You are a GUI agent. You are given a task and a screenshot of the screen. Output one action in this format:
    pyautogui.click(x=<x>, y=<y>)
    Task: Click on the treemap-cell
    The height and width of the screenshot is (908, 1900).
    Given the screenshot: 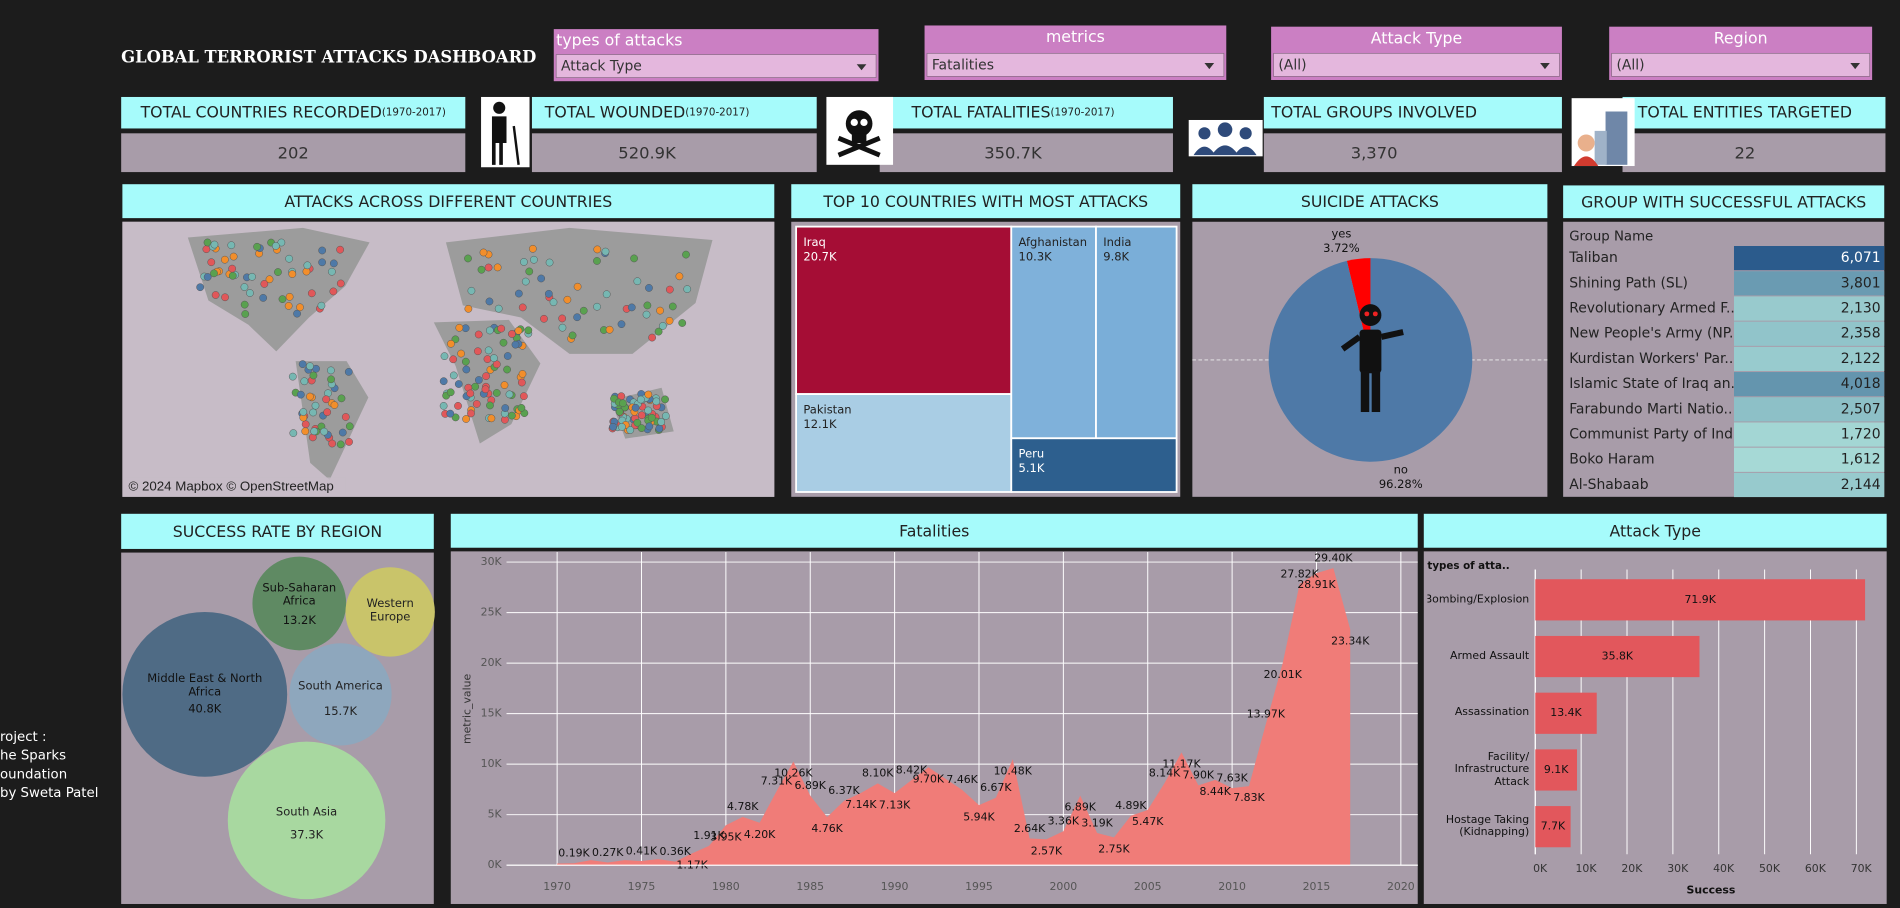 What is the action you would take?
    pyautogui.click(x=904, y=443)
    